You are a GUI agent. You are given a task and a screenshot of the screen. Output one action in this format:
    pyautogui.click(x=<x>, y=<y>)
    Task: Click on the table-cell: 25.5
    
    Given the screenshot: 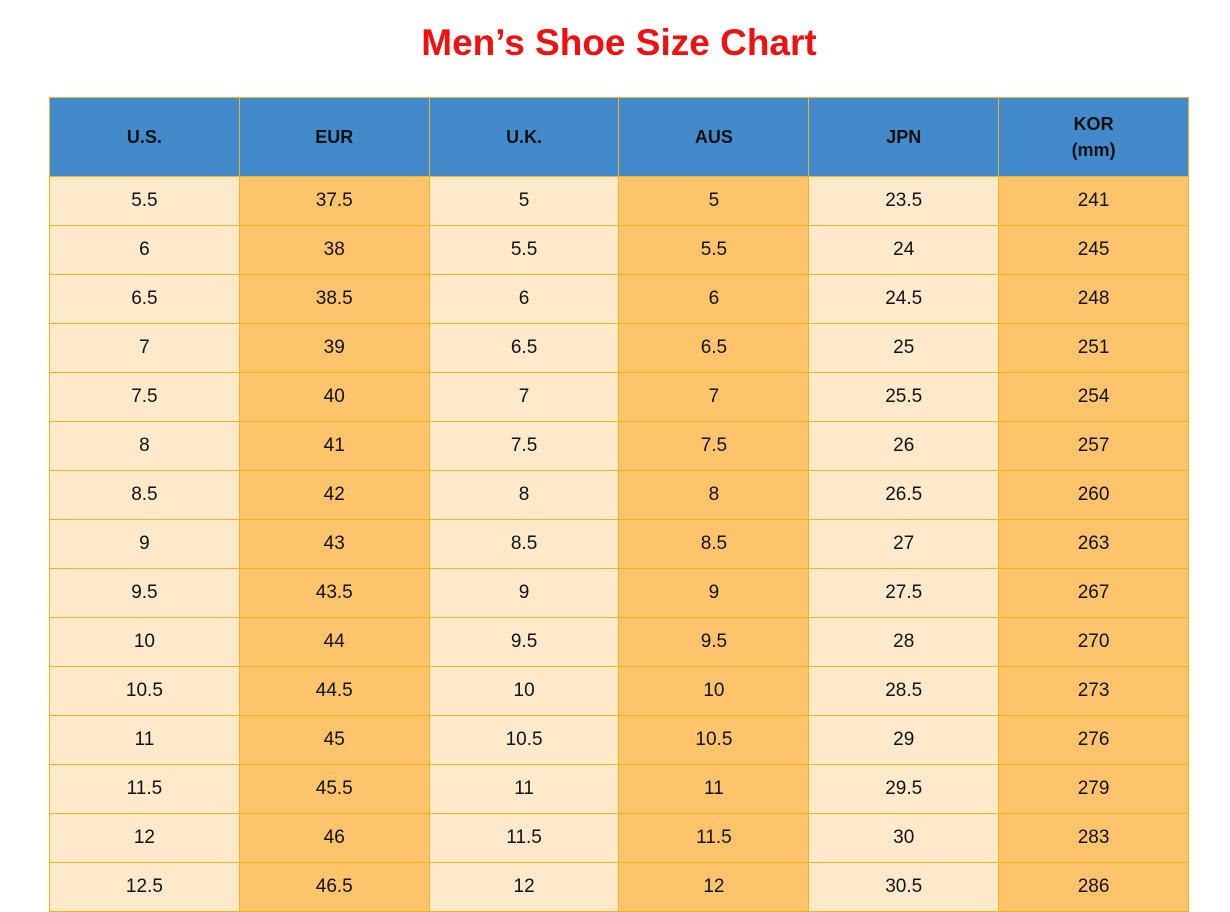 What is the action you would take?
    pyautogui.click(x=904, y=397)
    